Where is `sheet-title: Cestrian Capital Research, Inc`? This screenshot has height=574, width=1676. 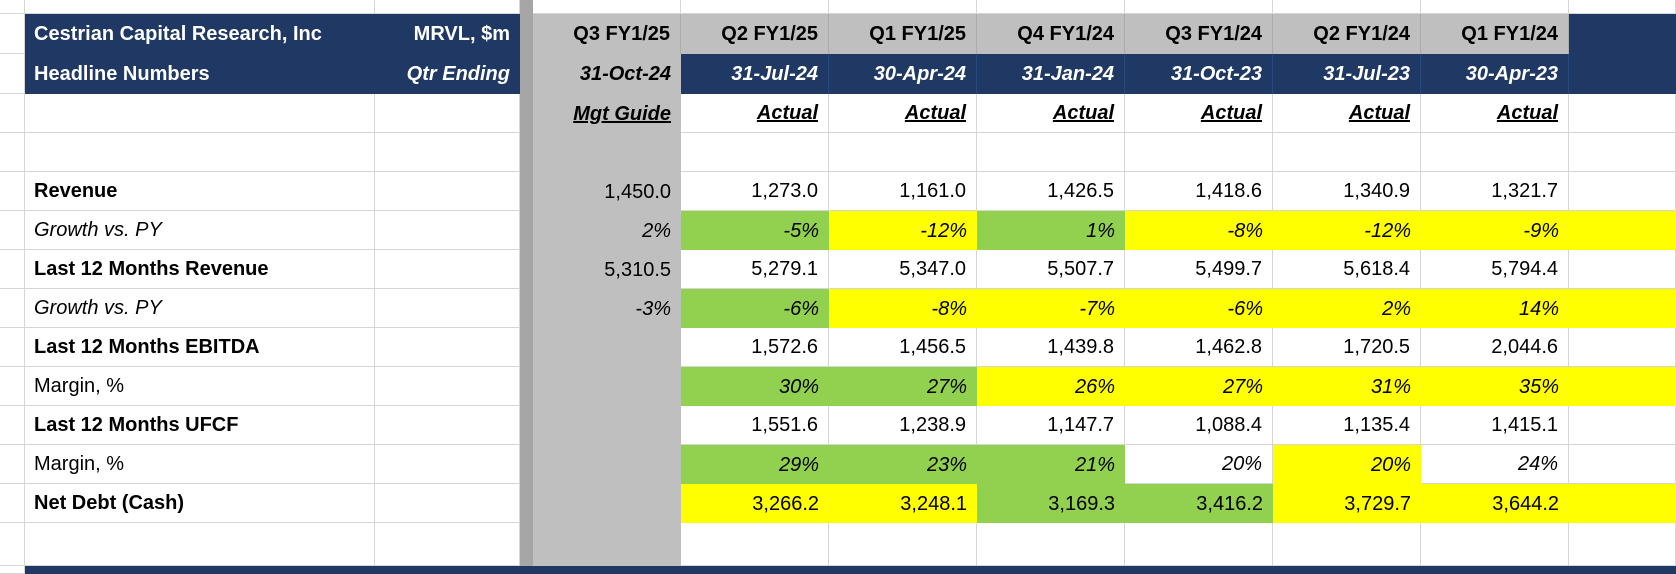 sheet-title: Cestrian Capital Research, Inc is located at coordinates (200, 34).